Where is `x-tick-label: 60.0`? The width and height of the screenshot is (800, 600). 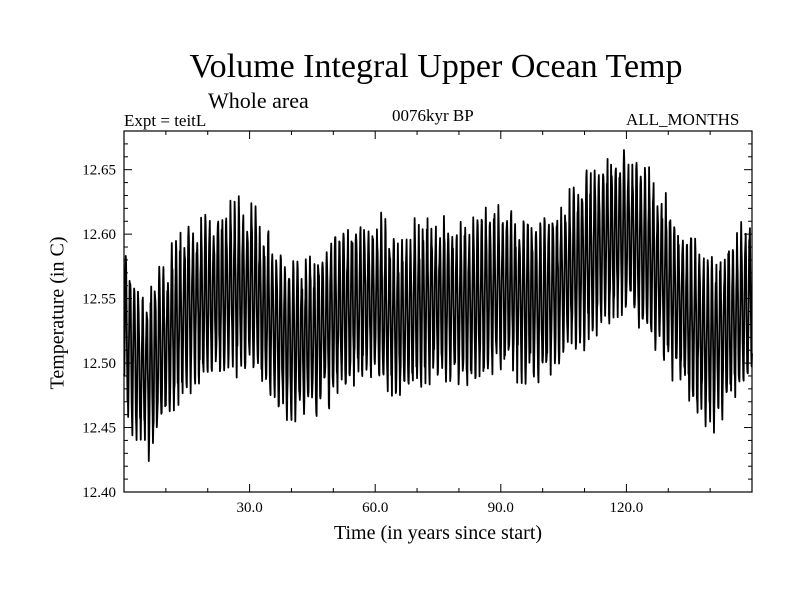 x-tick-label: 60.0 is located at coordinates (375, 508).